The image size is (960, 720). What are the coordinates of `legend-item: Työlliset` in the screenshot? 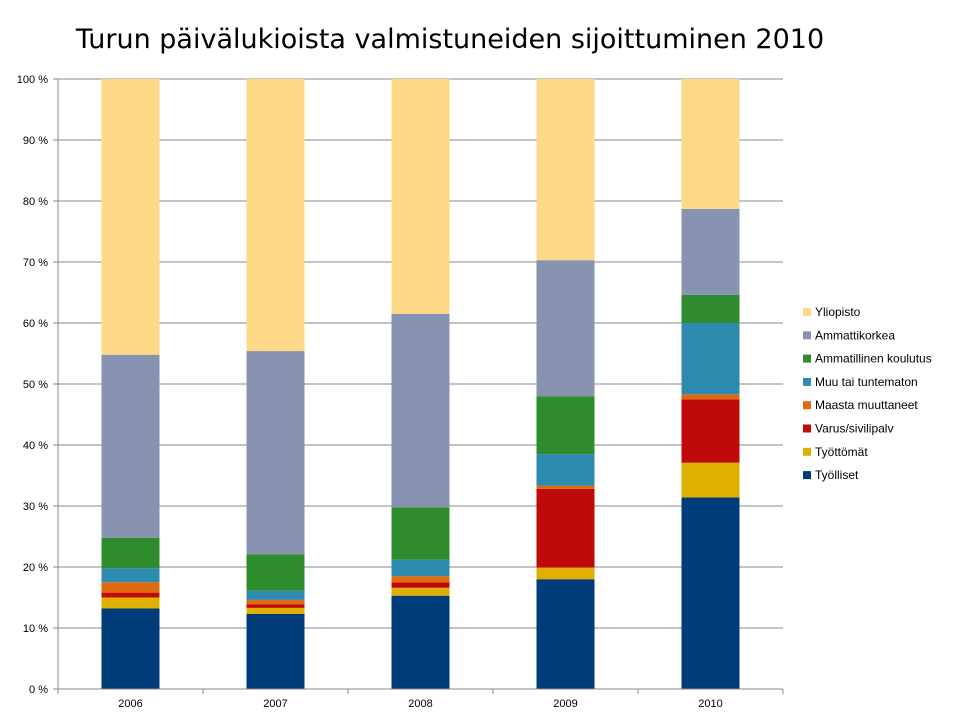 It's located at (831, 475).